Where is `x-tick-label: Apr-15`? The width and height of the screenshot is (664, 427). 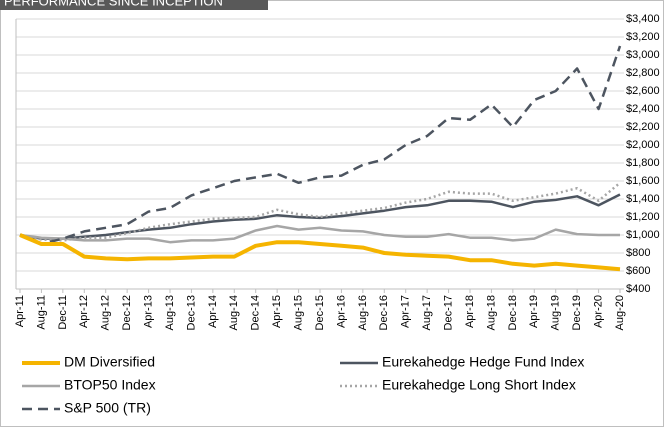 x-tick-label: Apr-15 is located at coordinates (277, 311).